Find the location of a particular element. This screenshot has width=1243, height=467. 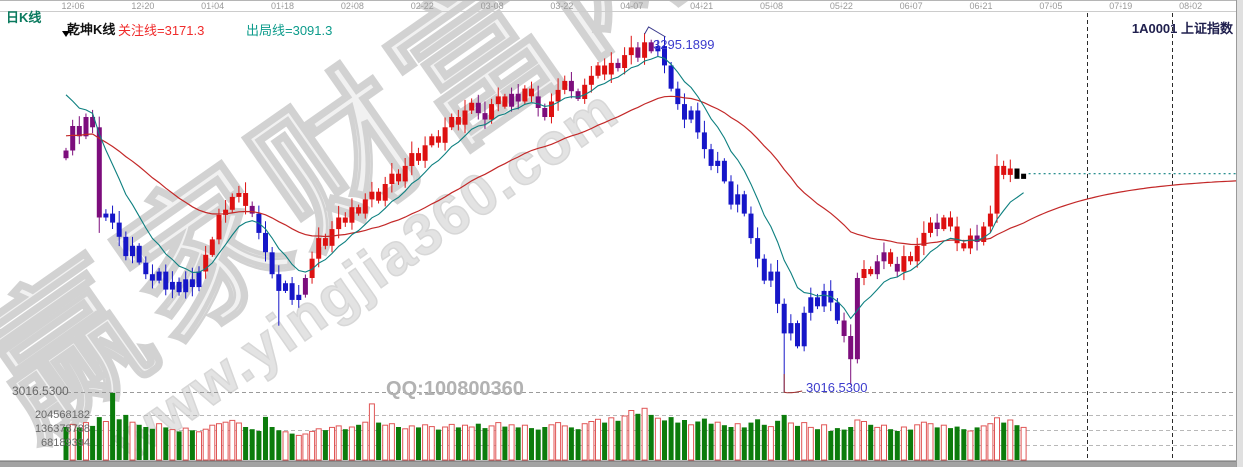

volume-scale-label-3: 68189394 is located at coordinates (65, 443).